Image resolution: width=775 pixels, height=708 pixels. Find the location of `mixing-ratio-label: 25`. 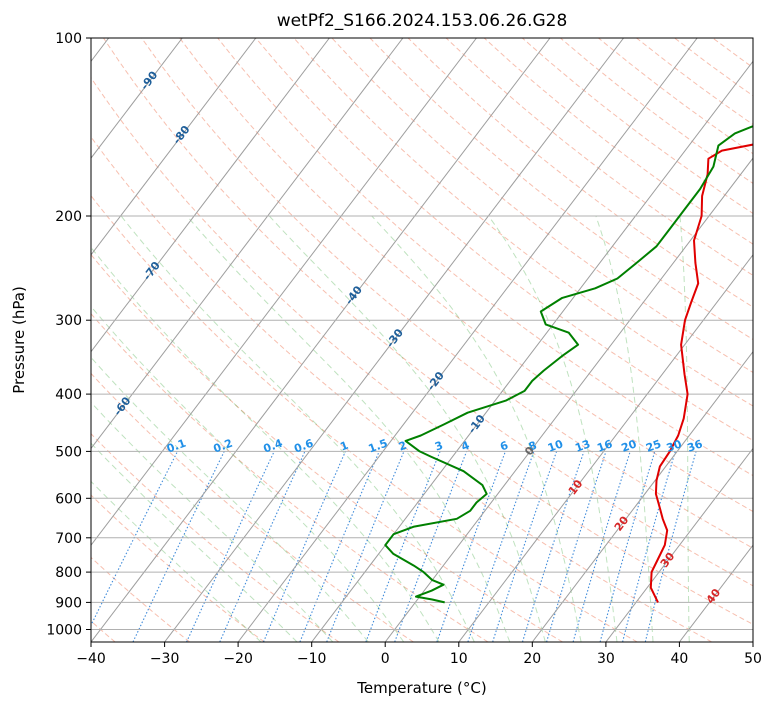

mixing-ratio-label: 25 is located at coordinates (653, 445).